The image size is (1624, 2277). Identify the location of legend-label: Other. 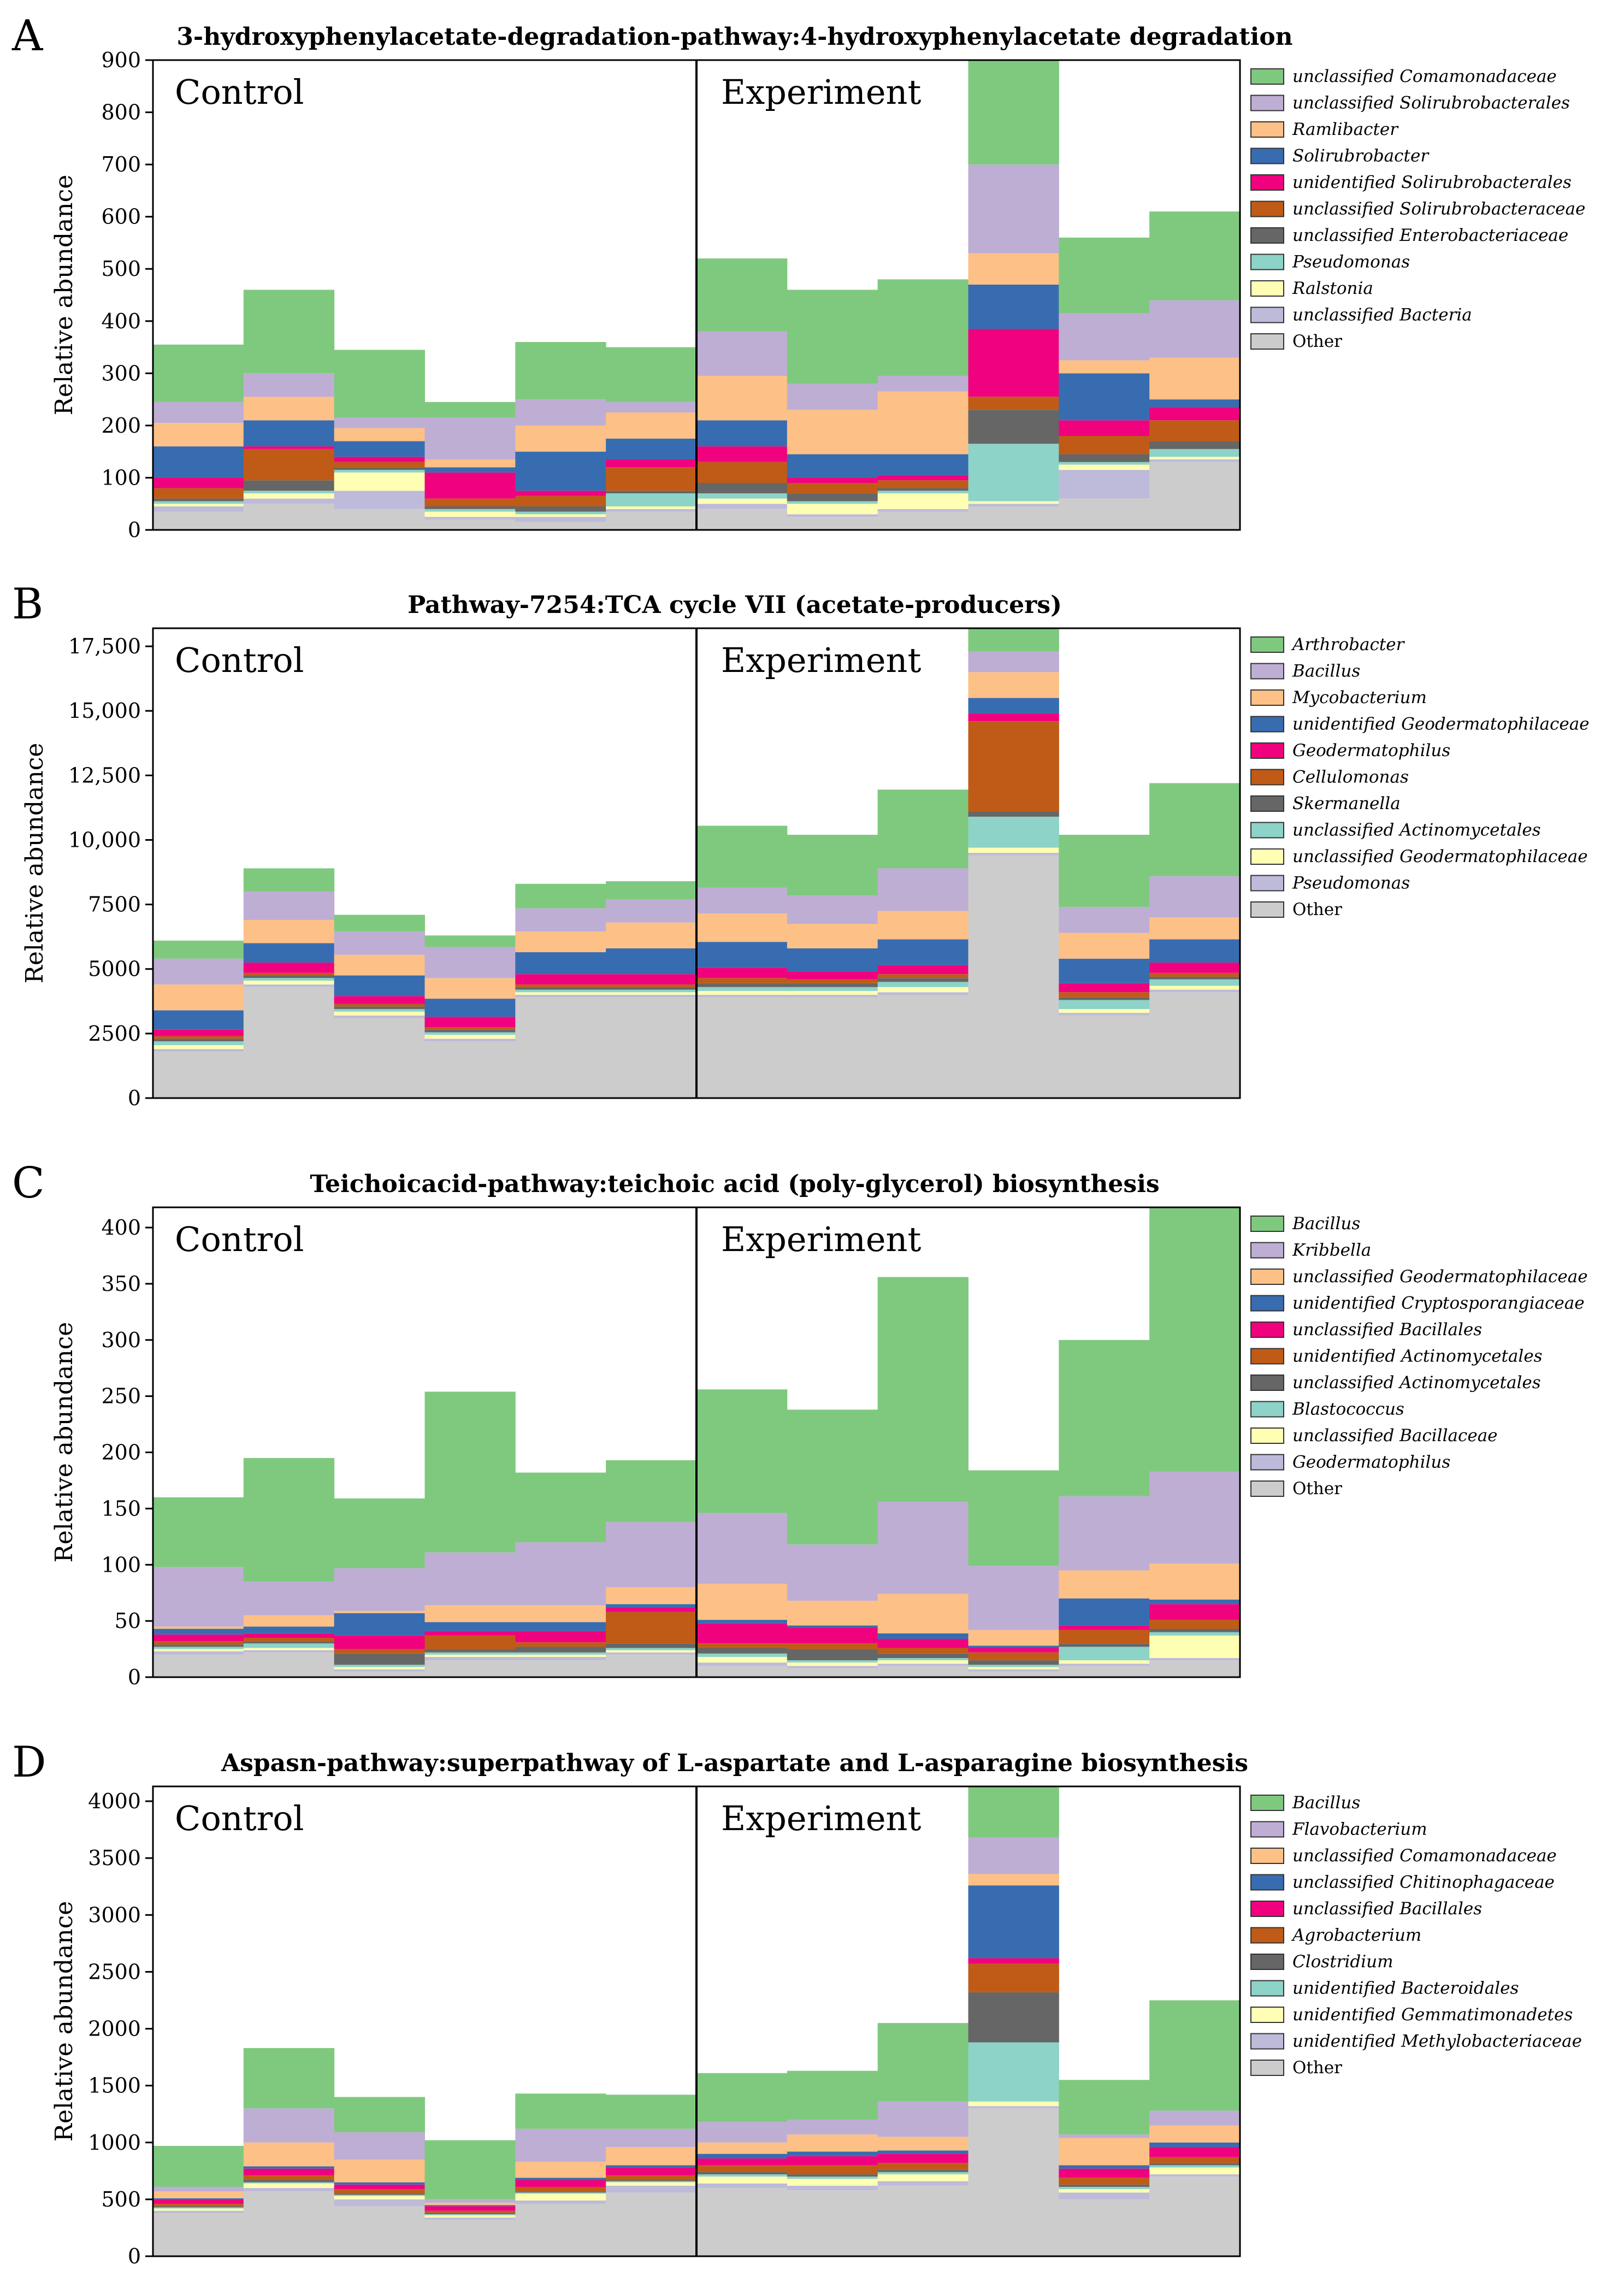
(1317, 1489).